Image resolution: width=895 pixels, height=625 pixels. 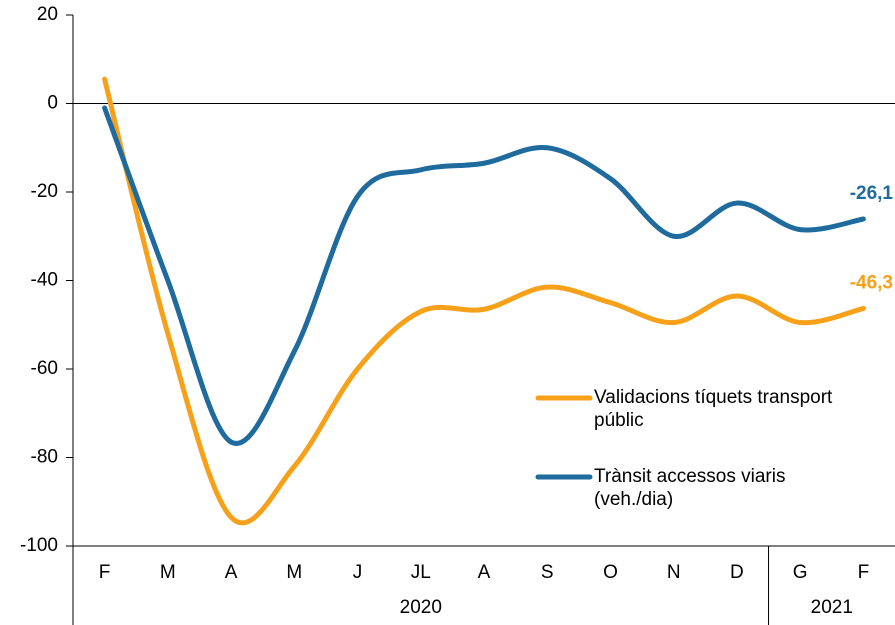 I want to click on legend-label: Trànsit accessos viaris (veh./dia), so click(x=690, y=488).